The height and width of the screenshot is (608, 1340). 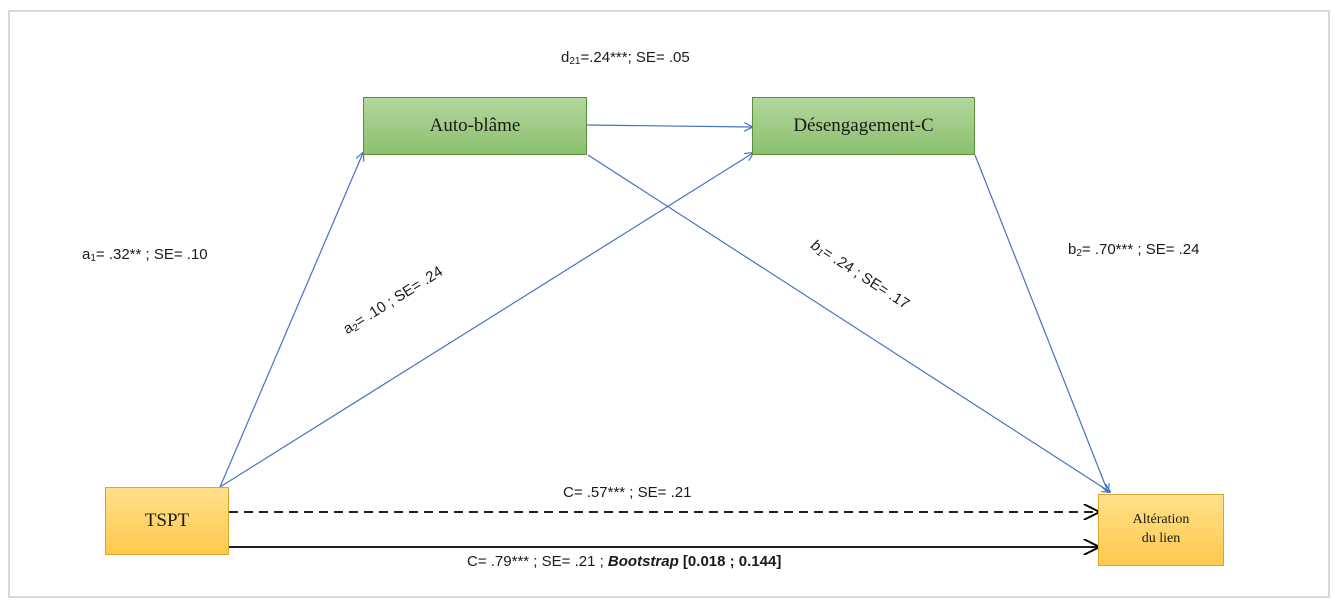 What do you see at coordinates (1079, 253) in the screenshot?
I see `label-b2-sub: 2` at bounding box center [1079, 253].